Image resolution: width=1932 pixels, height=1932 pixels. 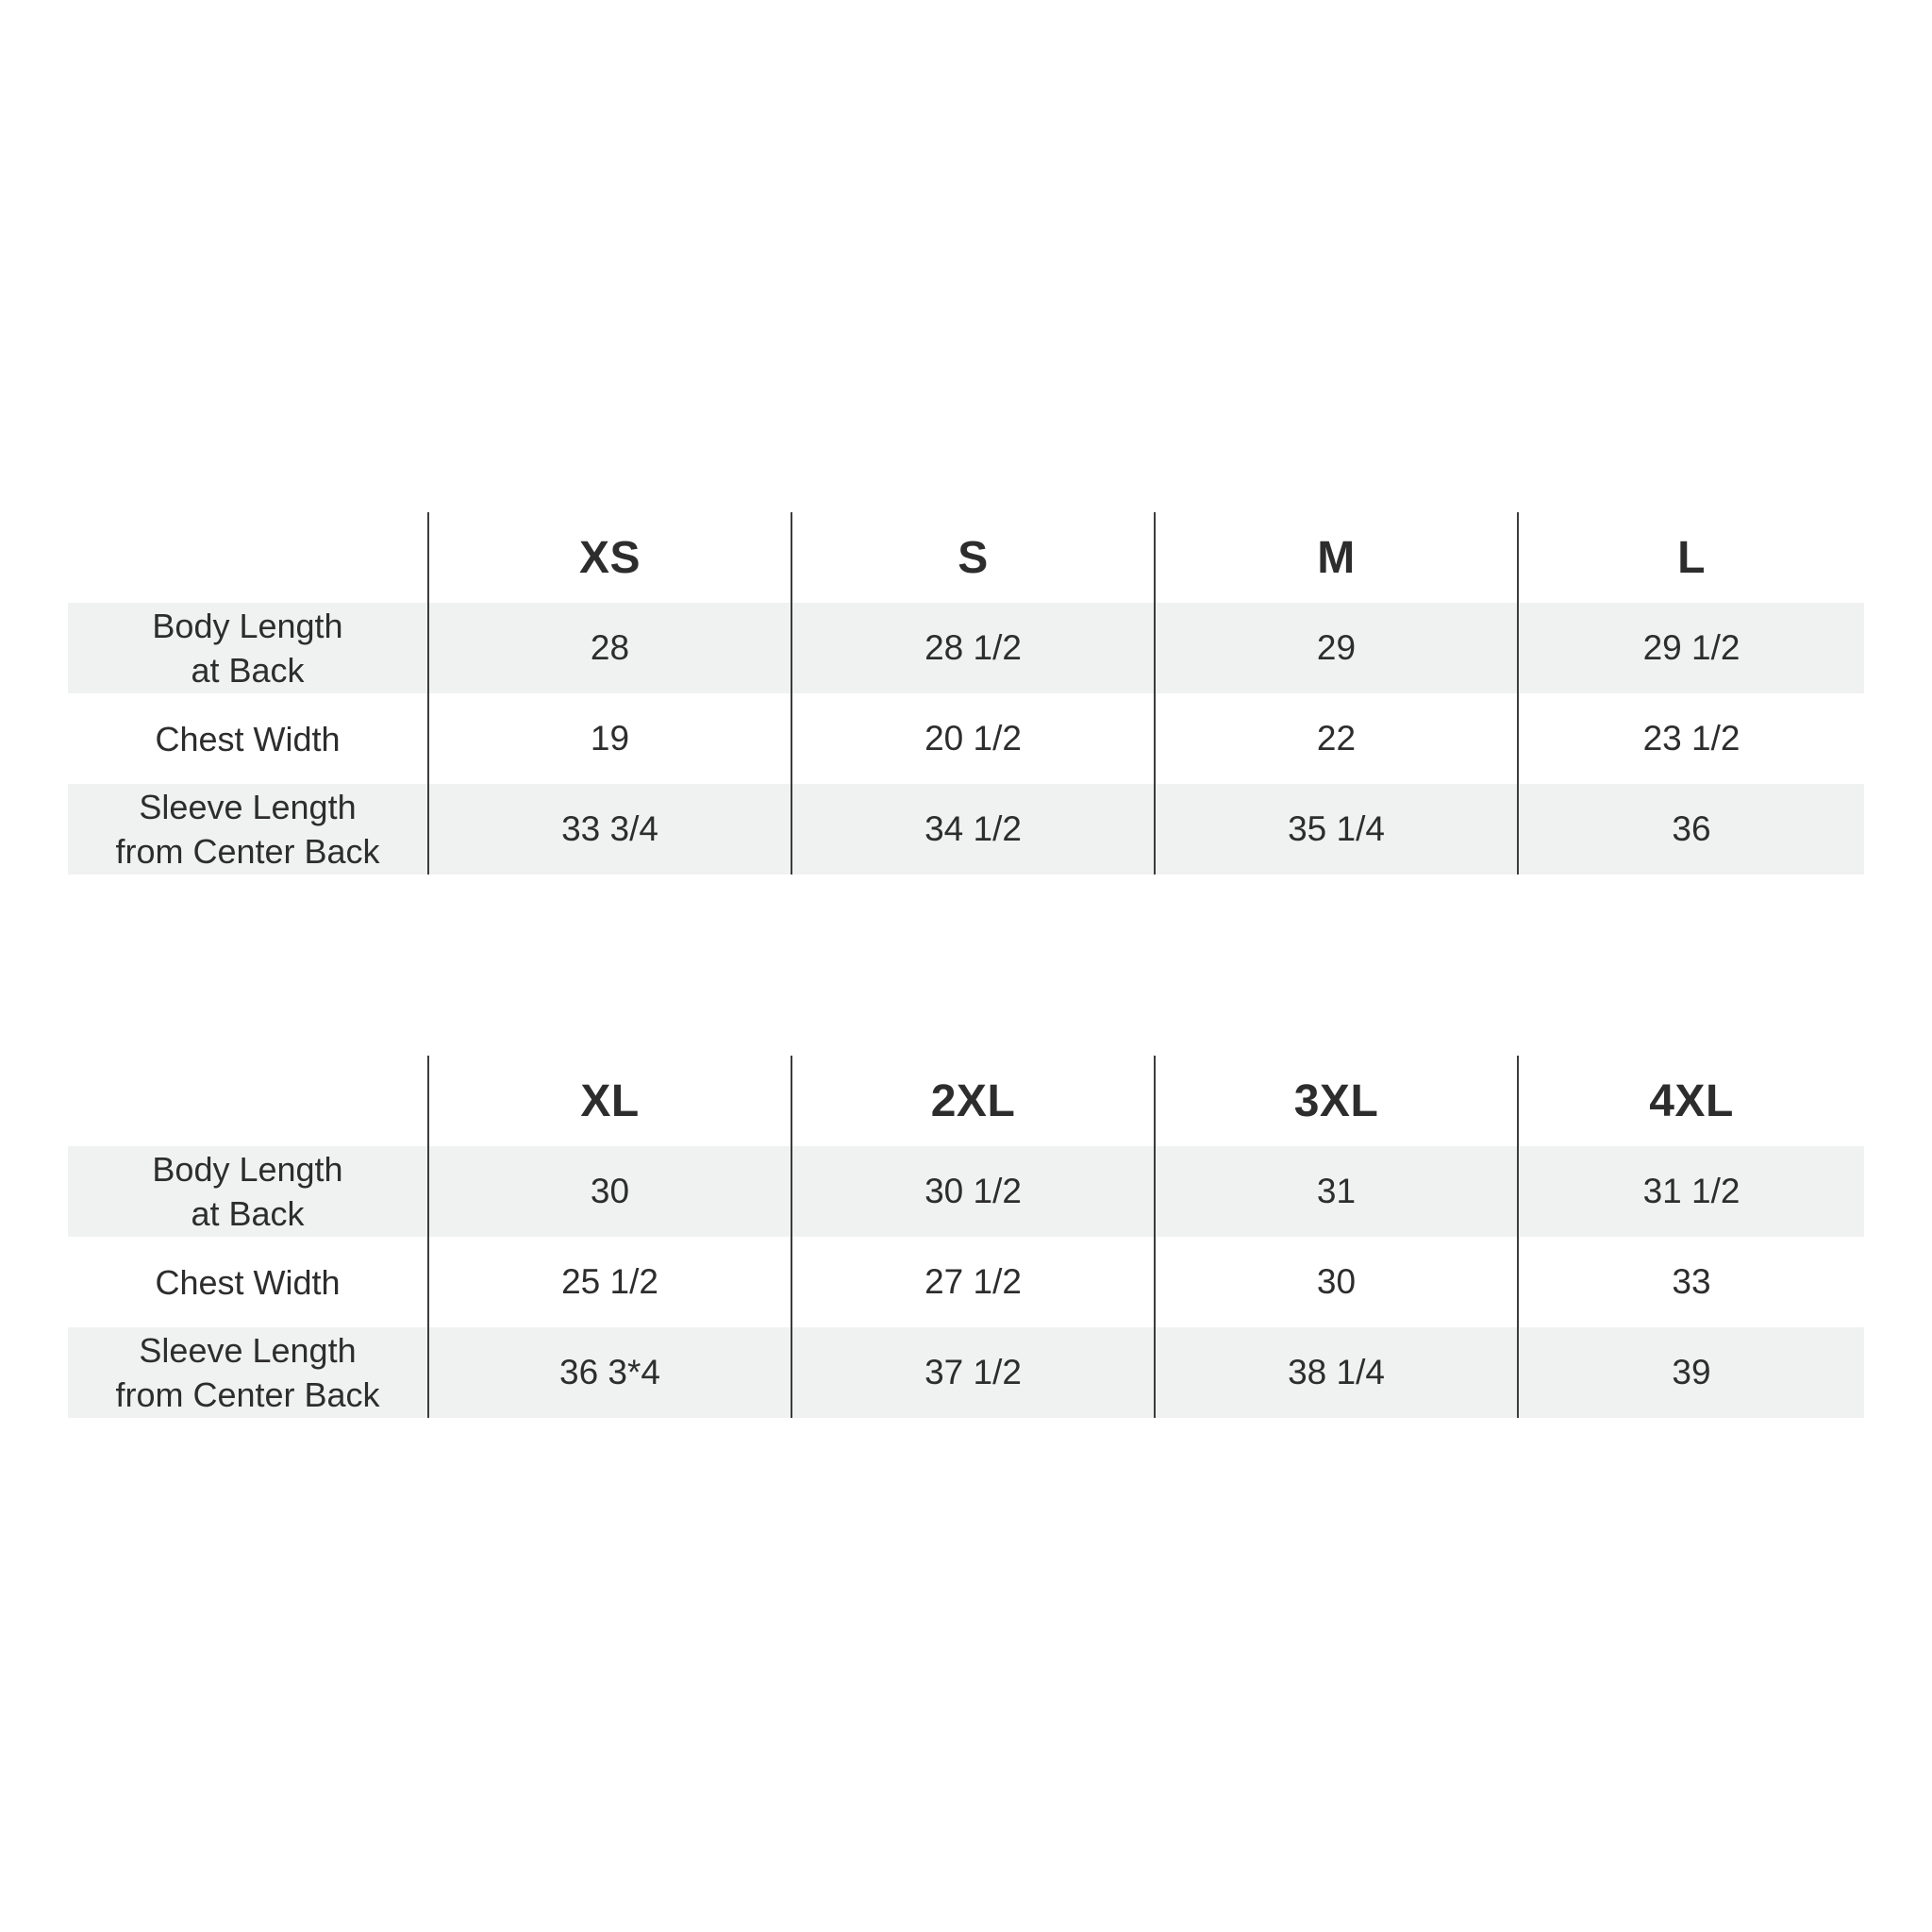 What do you see at coordinates (1691, 1282) in the screenshot?
I see `value-cell: 33` at bounding box center [1691, 1282].